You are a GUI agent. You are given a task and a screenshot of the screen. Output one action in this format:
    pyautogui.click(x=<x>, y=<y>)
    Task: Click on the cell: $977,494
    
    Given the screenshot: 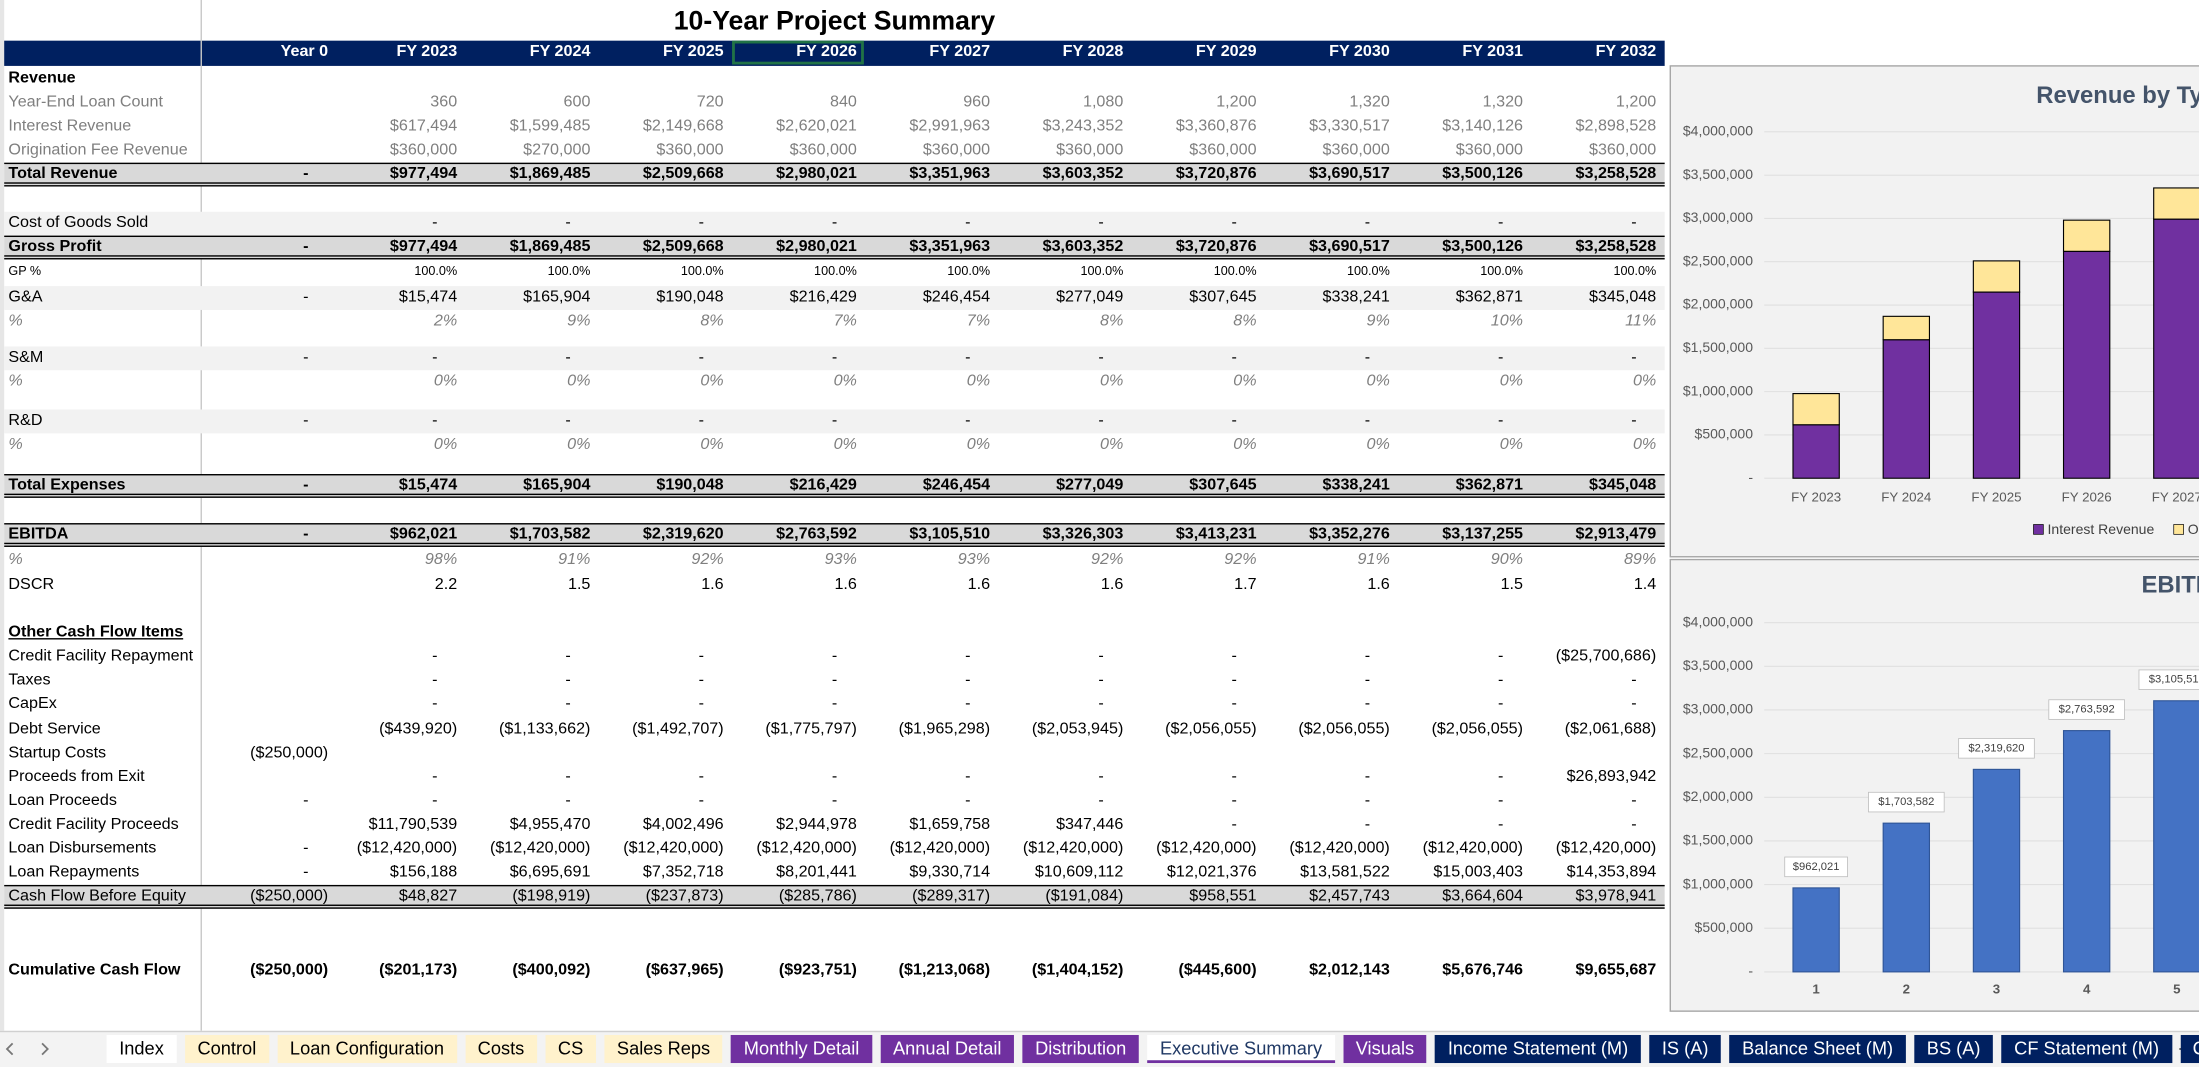 What is the action you would take?
    pyautogui.click(x=423, y=246)
    